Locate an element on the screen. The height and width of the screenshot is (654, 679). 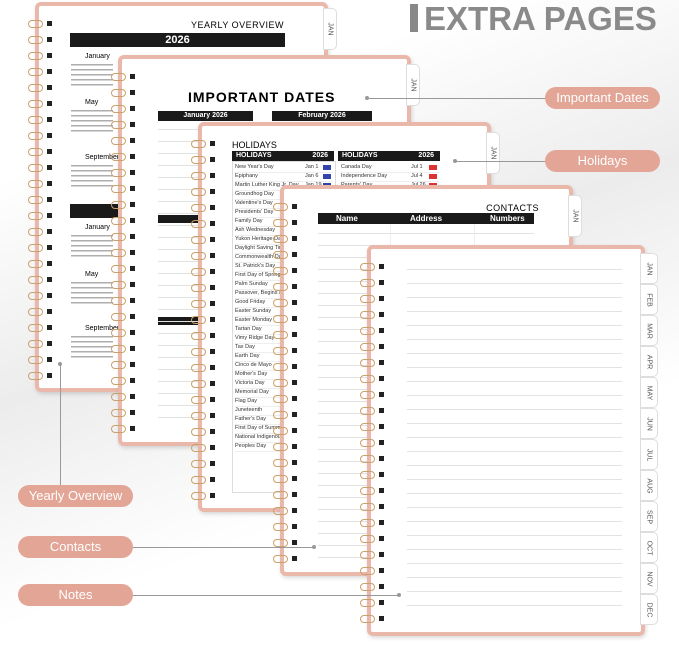
holiday-name: Family Day is located at coordinates (249, 221).